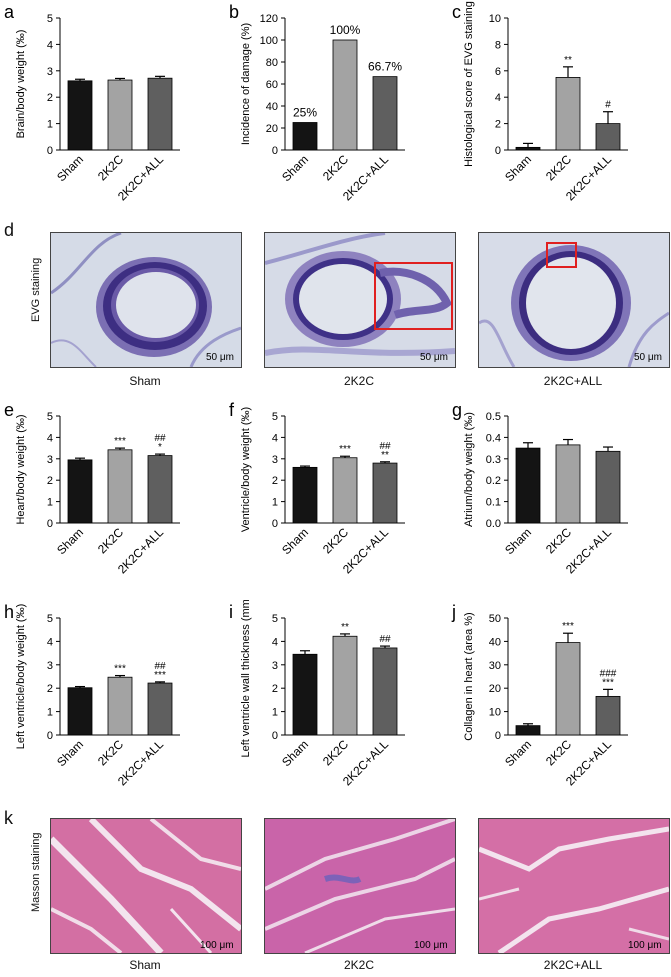 The width and height of the screenshot is (671, 977). Describe the element at coordinates (275, 666) in the screenshot. I see `chart7-ytick-label-3: 3` at that location.